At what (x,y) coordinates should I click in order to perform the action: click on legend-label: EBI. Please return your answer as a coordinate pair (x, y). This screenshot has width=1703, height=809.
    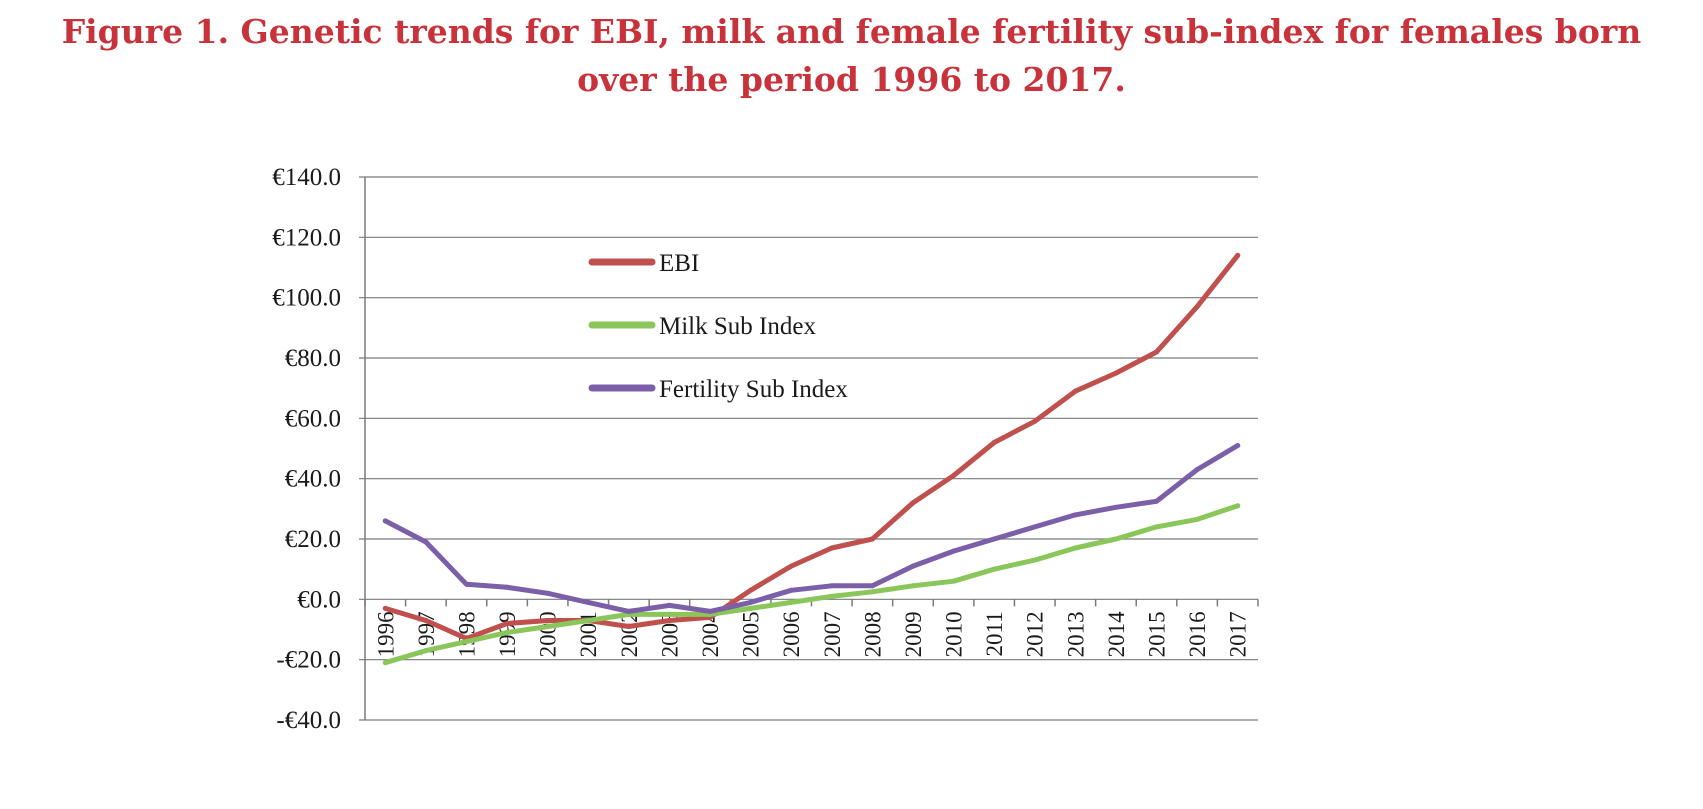
    Looking at the image, I should click on (679, 263).